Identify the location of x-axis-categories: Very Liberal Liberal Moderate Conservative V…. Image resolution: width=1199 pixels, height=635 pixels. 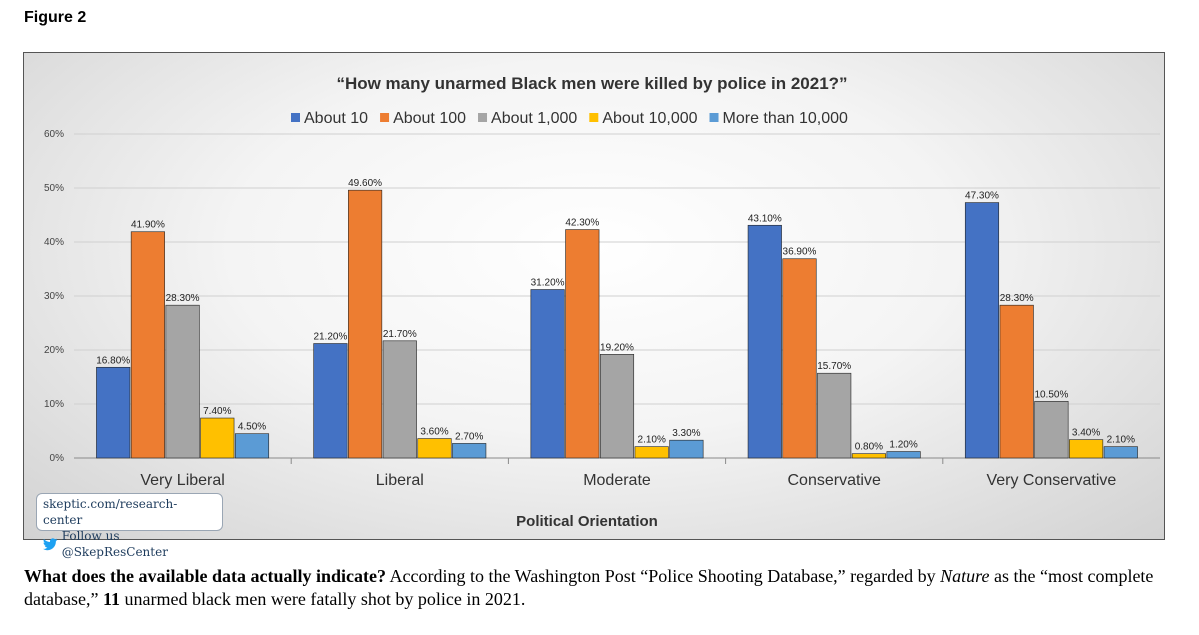
(628, 473).